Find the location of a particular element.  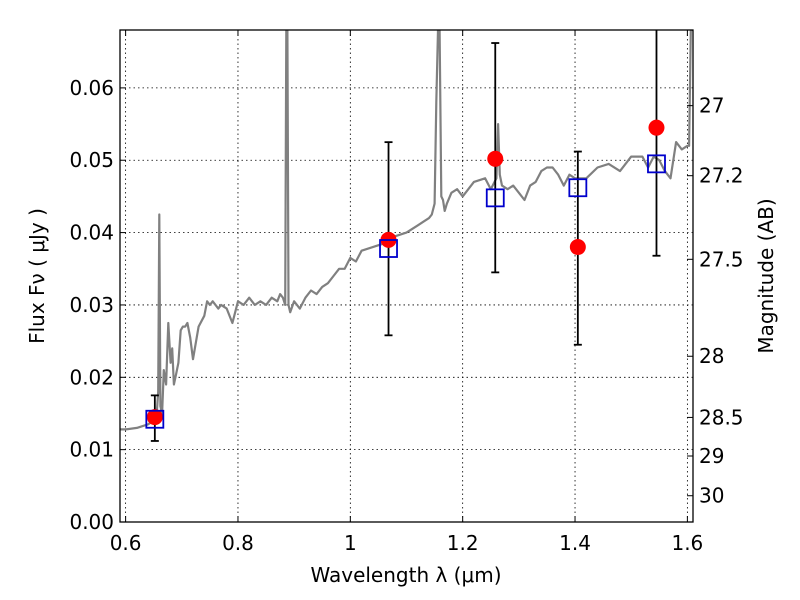

y-tick-label: 0.01 is located at coordinates (91, 450).